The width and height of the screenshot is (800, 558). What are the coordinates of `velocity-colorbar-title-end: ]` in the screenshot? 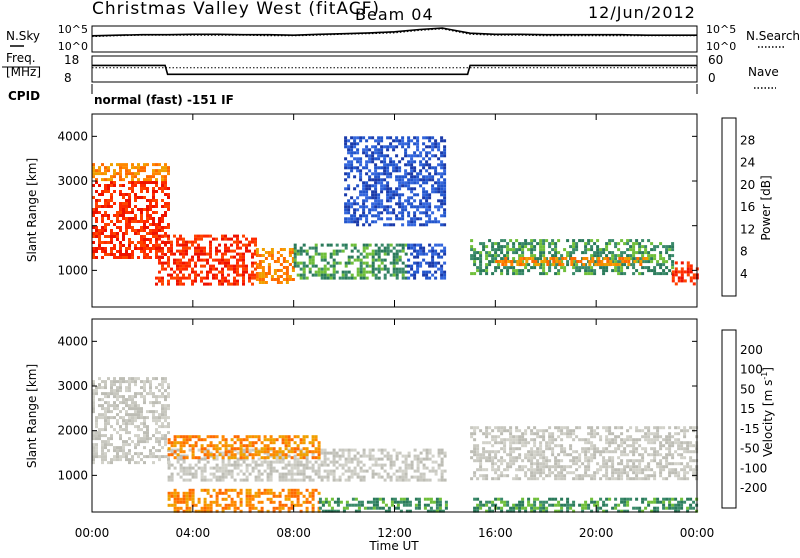 It's located at (768, 369).